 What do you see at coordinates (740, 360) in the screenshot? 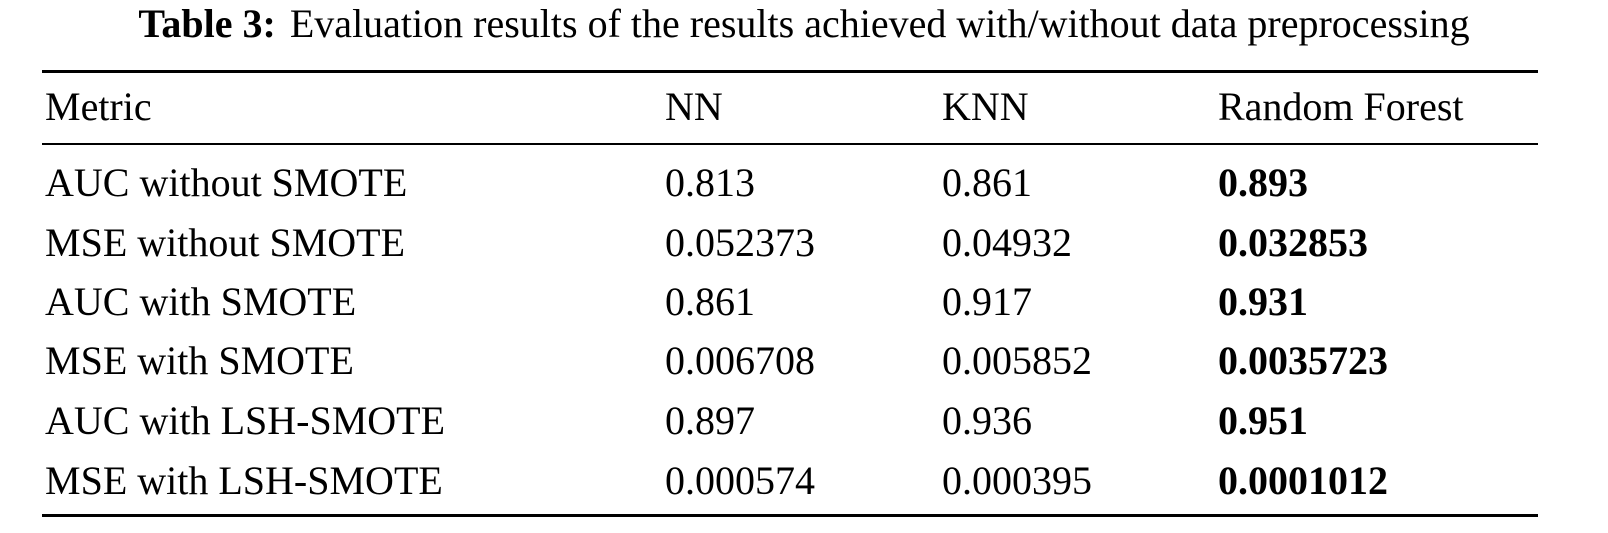
I see `data-cell: 0.006708` at bounding box center [740, 360].